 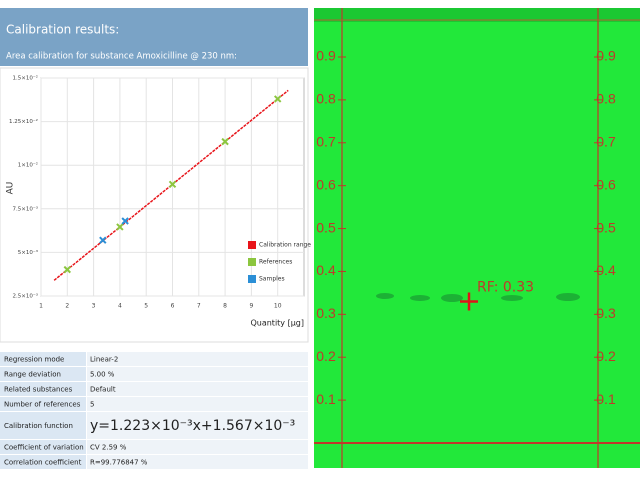 I want to click on spots, so click(x=478, y=297).